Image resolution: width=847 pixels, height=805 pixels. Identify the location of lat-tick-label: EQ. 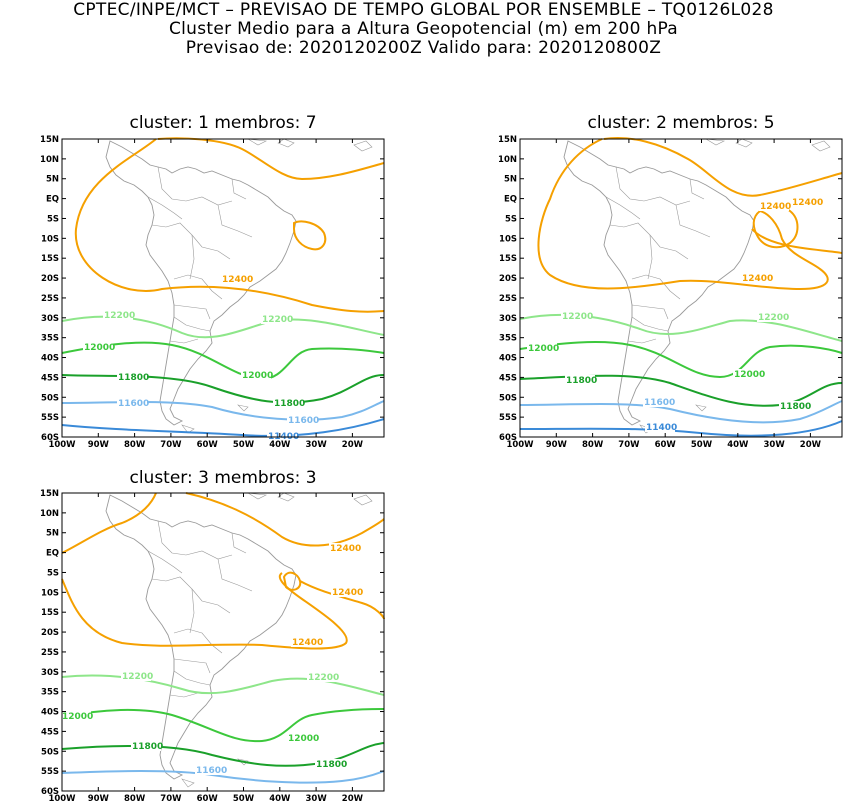
(510, 200).